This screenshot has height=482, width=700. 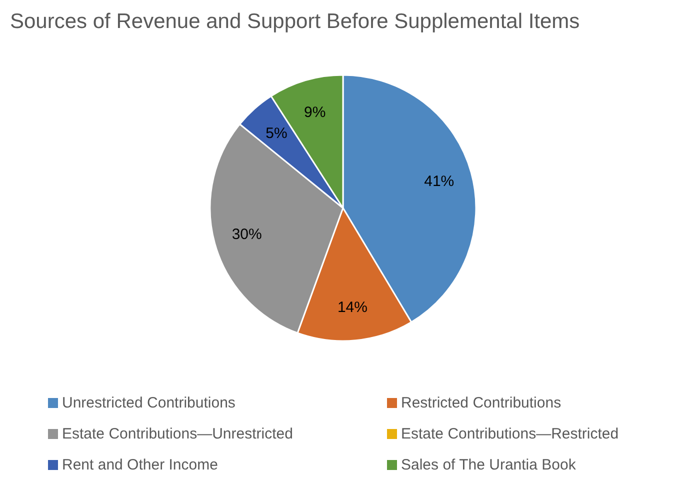 What do you see at coordinates (352, 307) in the screenshot?
I see `data-label: 14%` at bounding box center [352, 307].